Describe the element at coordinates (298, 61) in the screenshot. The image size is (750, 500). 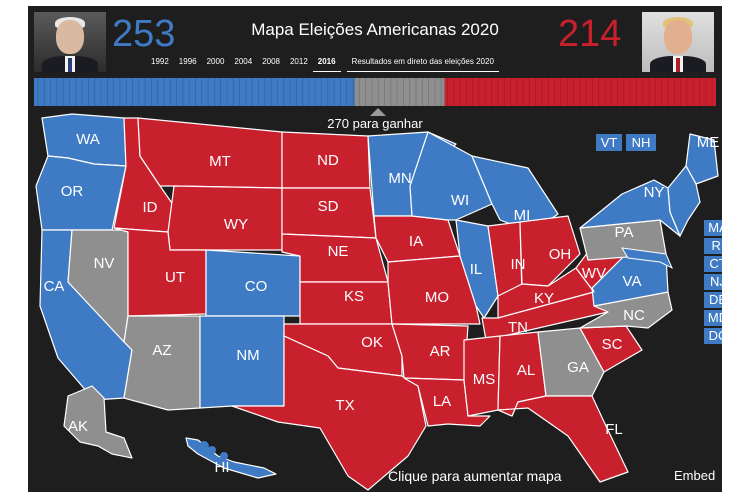
I see `year-tab-2012: 2012` at that location.